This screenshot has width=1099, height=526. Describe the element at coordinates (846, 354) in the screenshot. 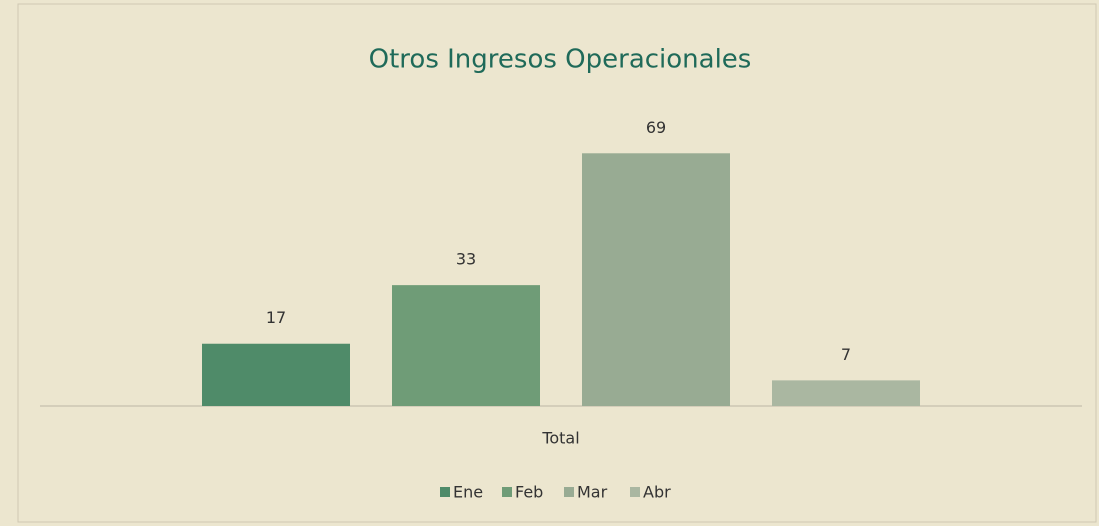

I see `data-label: 7` at that location.